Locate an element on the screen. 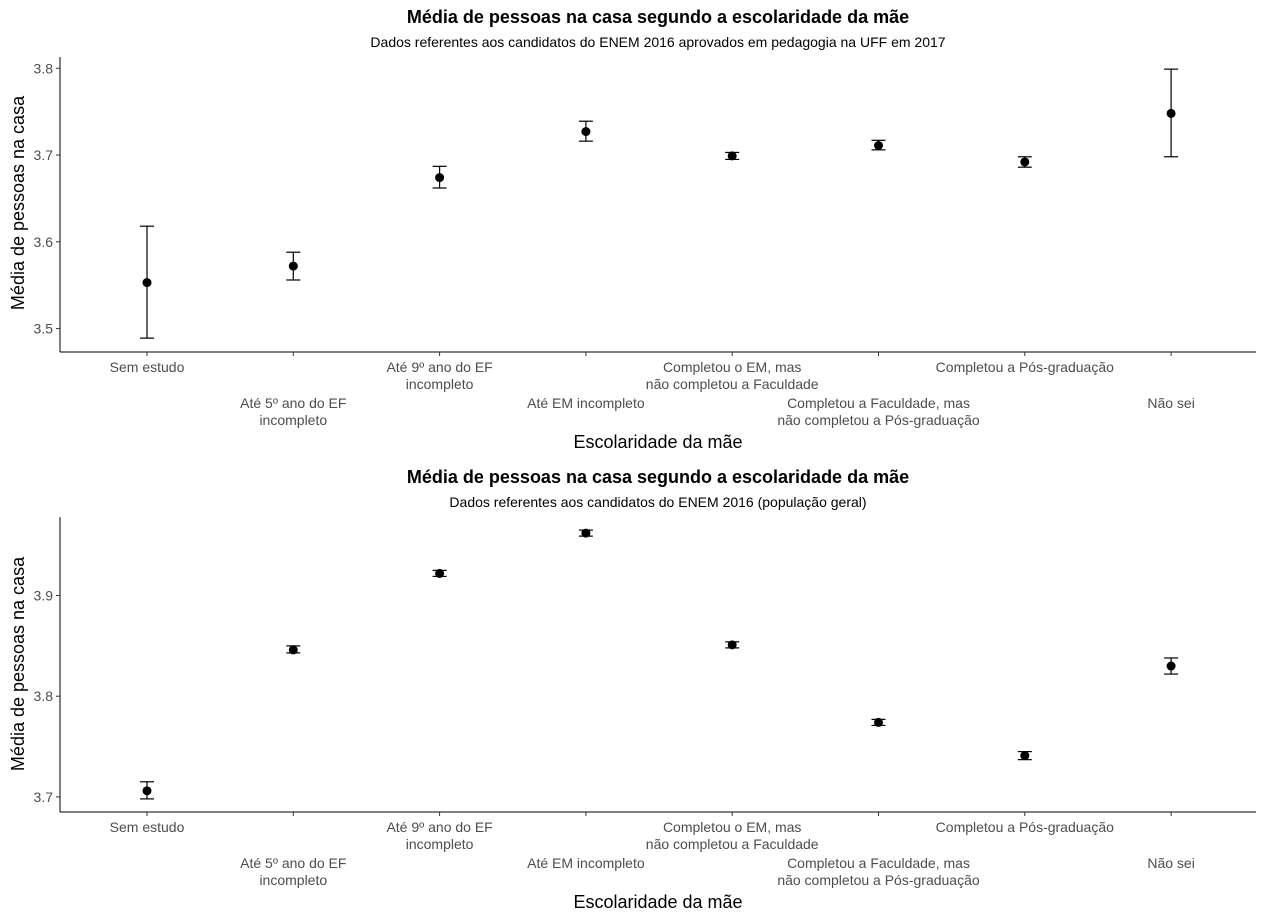 The width and height of the screenshot is (1265, 920). y-tick-label: 3.9 is located at coordinates (44, 596).